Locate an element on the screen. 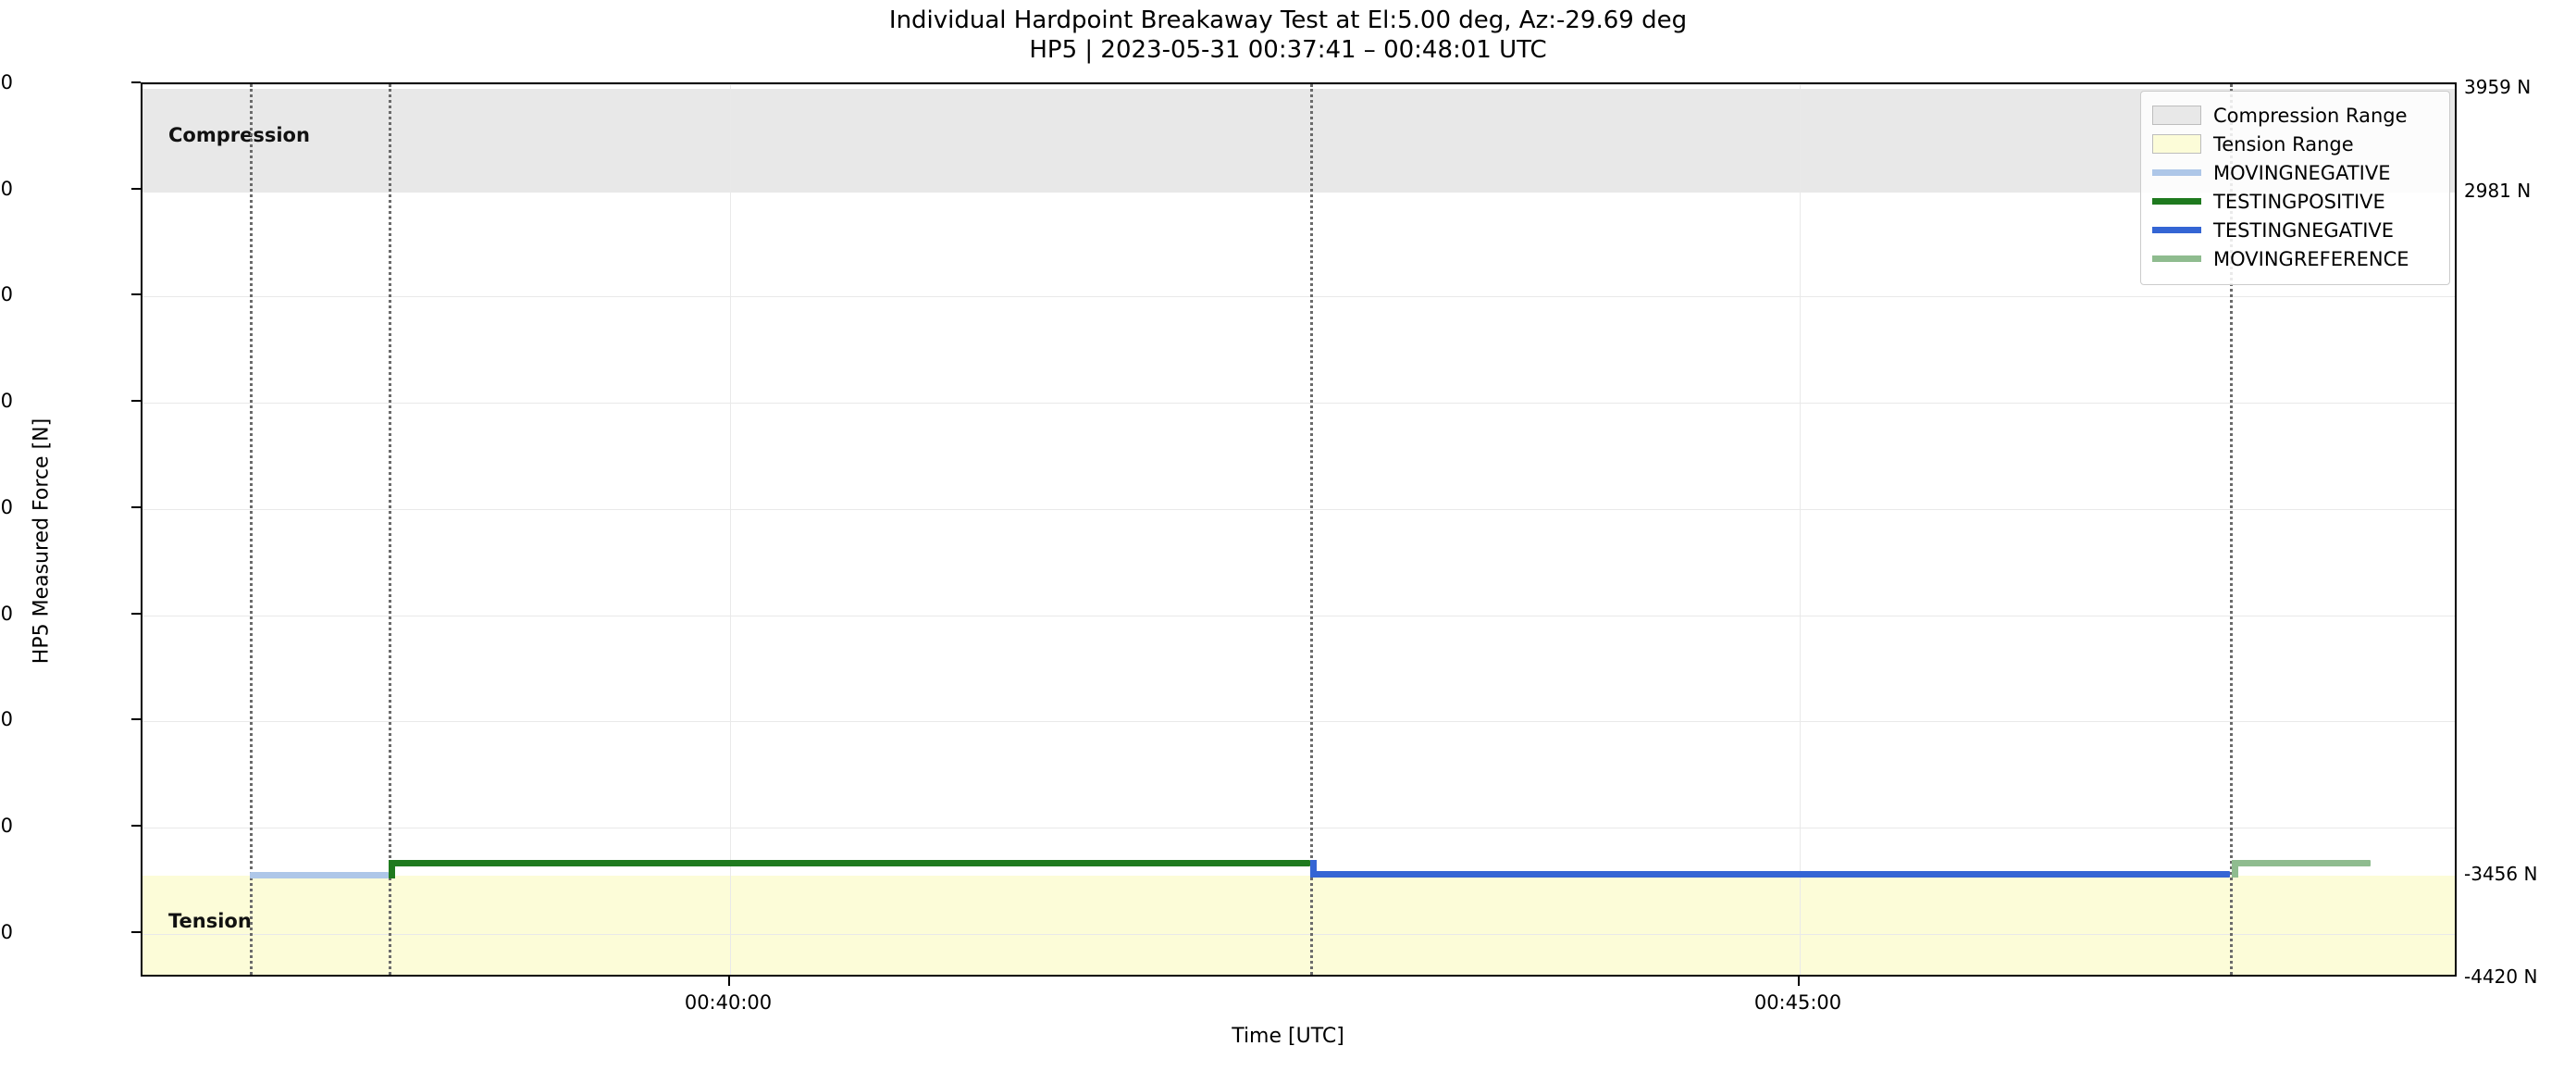 The width and height of the screenshot is (2576, 1071). x-tick-label: 00:40:00 is located at coordinates (728, 1002).